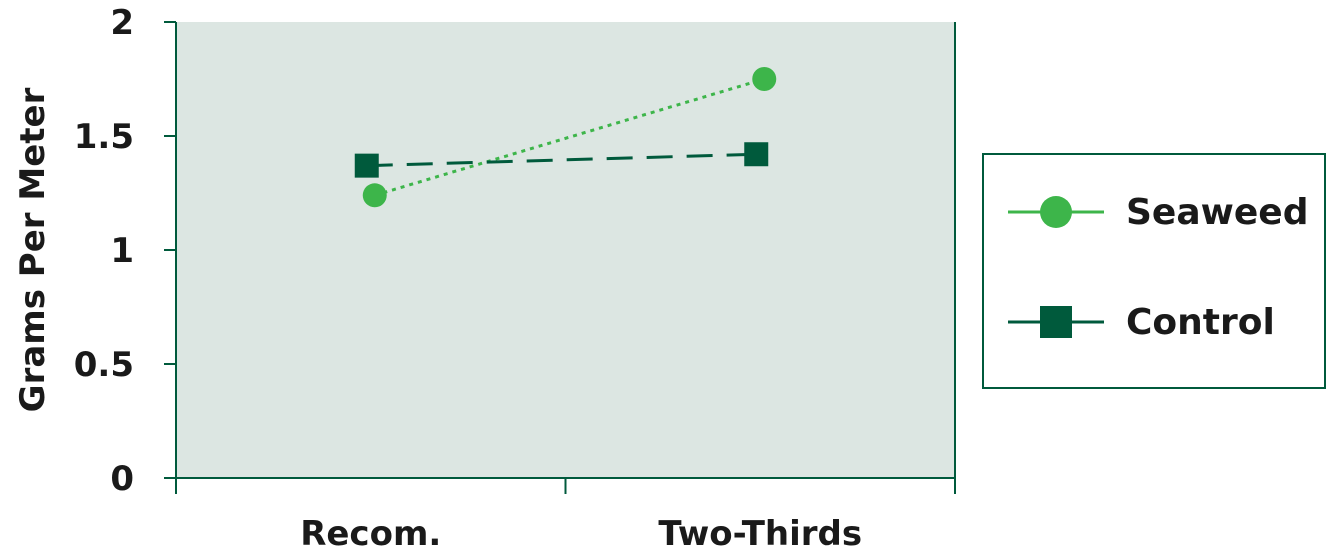 This screenshot has height=560, width=1326. I want to click on legend-item-seaweed: Seaweed, so click(1158, 212).